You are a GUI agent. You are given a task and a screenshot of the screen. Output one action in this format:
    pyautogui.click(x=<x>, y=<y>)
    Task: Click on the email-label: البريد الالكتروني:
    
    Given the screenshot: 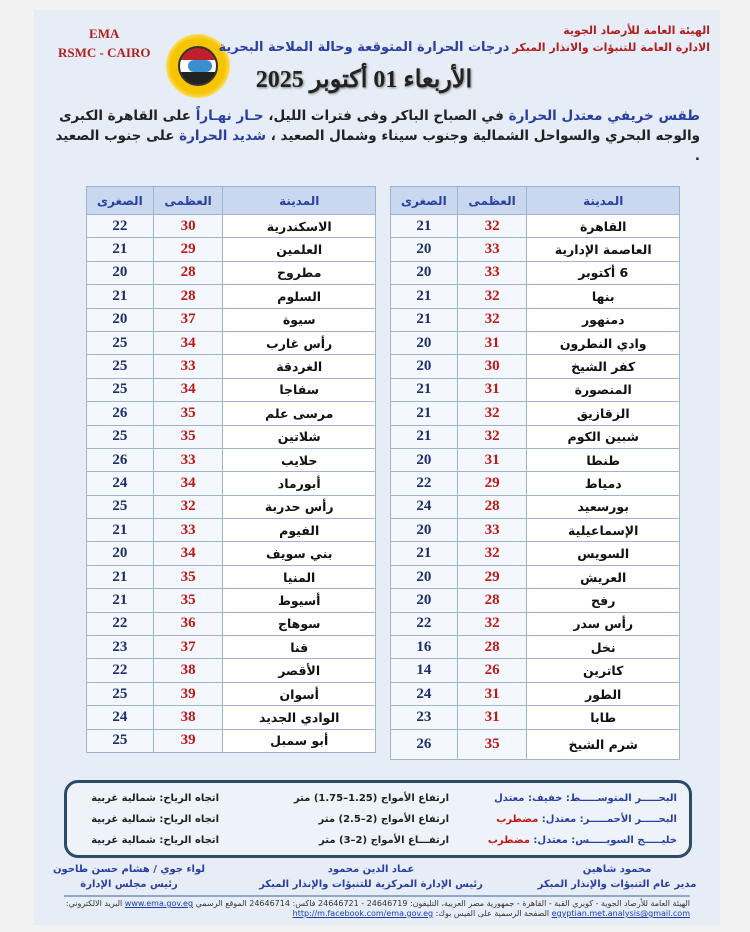 What is the action you would take?
    pyautogui.click(x=95, y=903)
    